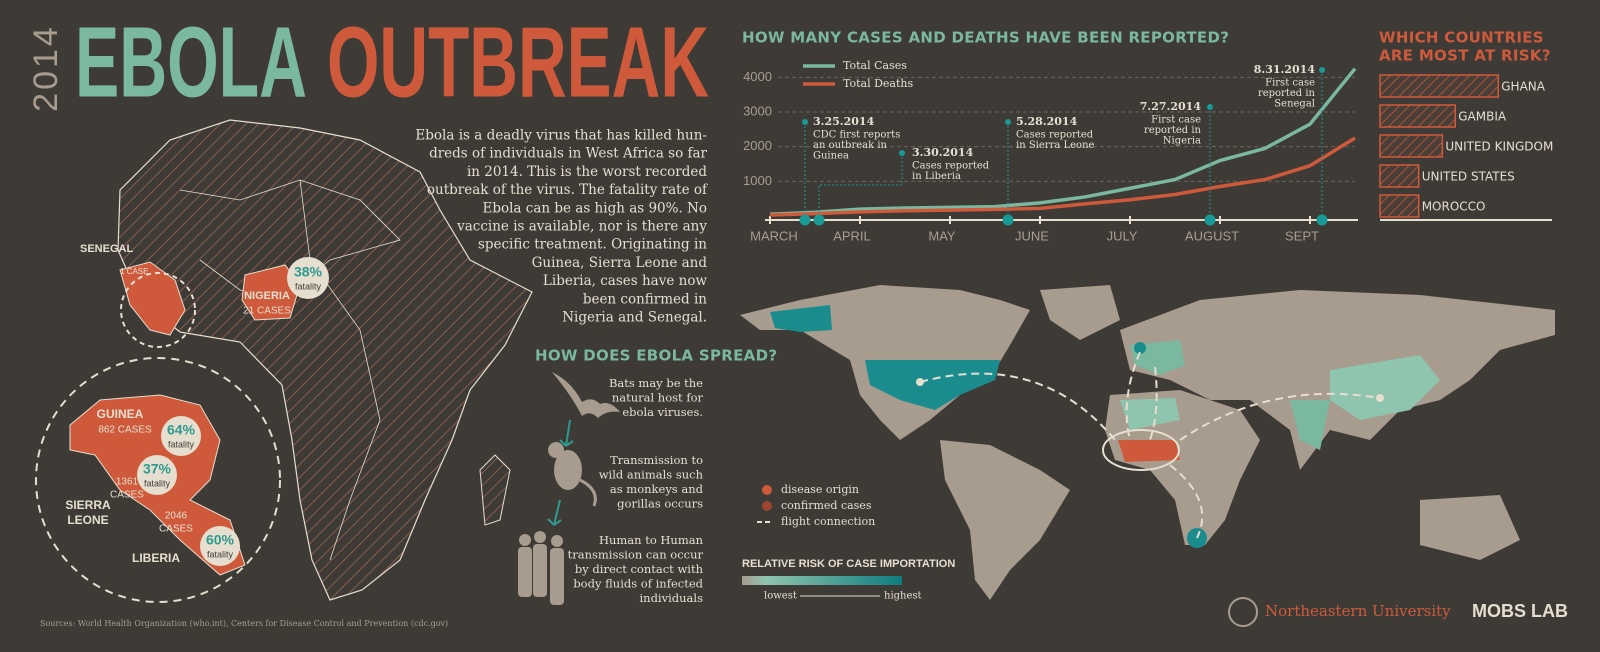 This screenshot has height=652, width=1600. I want to click on intro-line: vaccine is available, nor is there any, so click(581, 227).